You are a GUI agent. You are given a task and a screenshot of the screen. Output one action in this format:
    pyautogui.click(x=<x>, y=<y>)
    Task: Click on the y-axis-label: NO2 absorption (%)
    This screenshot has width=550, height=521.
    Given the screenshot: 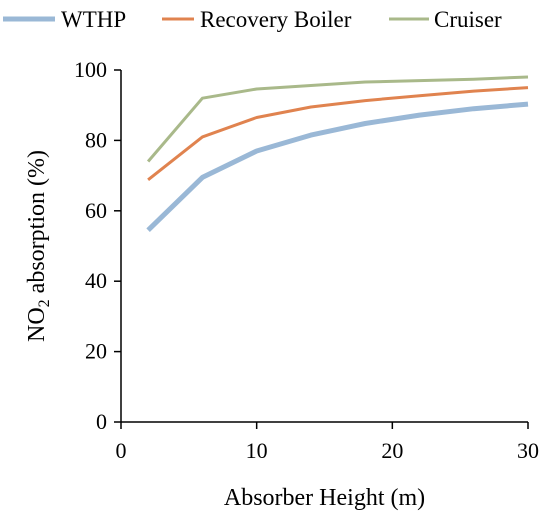 What is the action you would take?
    pyautogui.click(x=38, y=246)
    